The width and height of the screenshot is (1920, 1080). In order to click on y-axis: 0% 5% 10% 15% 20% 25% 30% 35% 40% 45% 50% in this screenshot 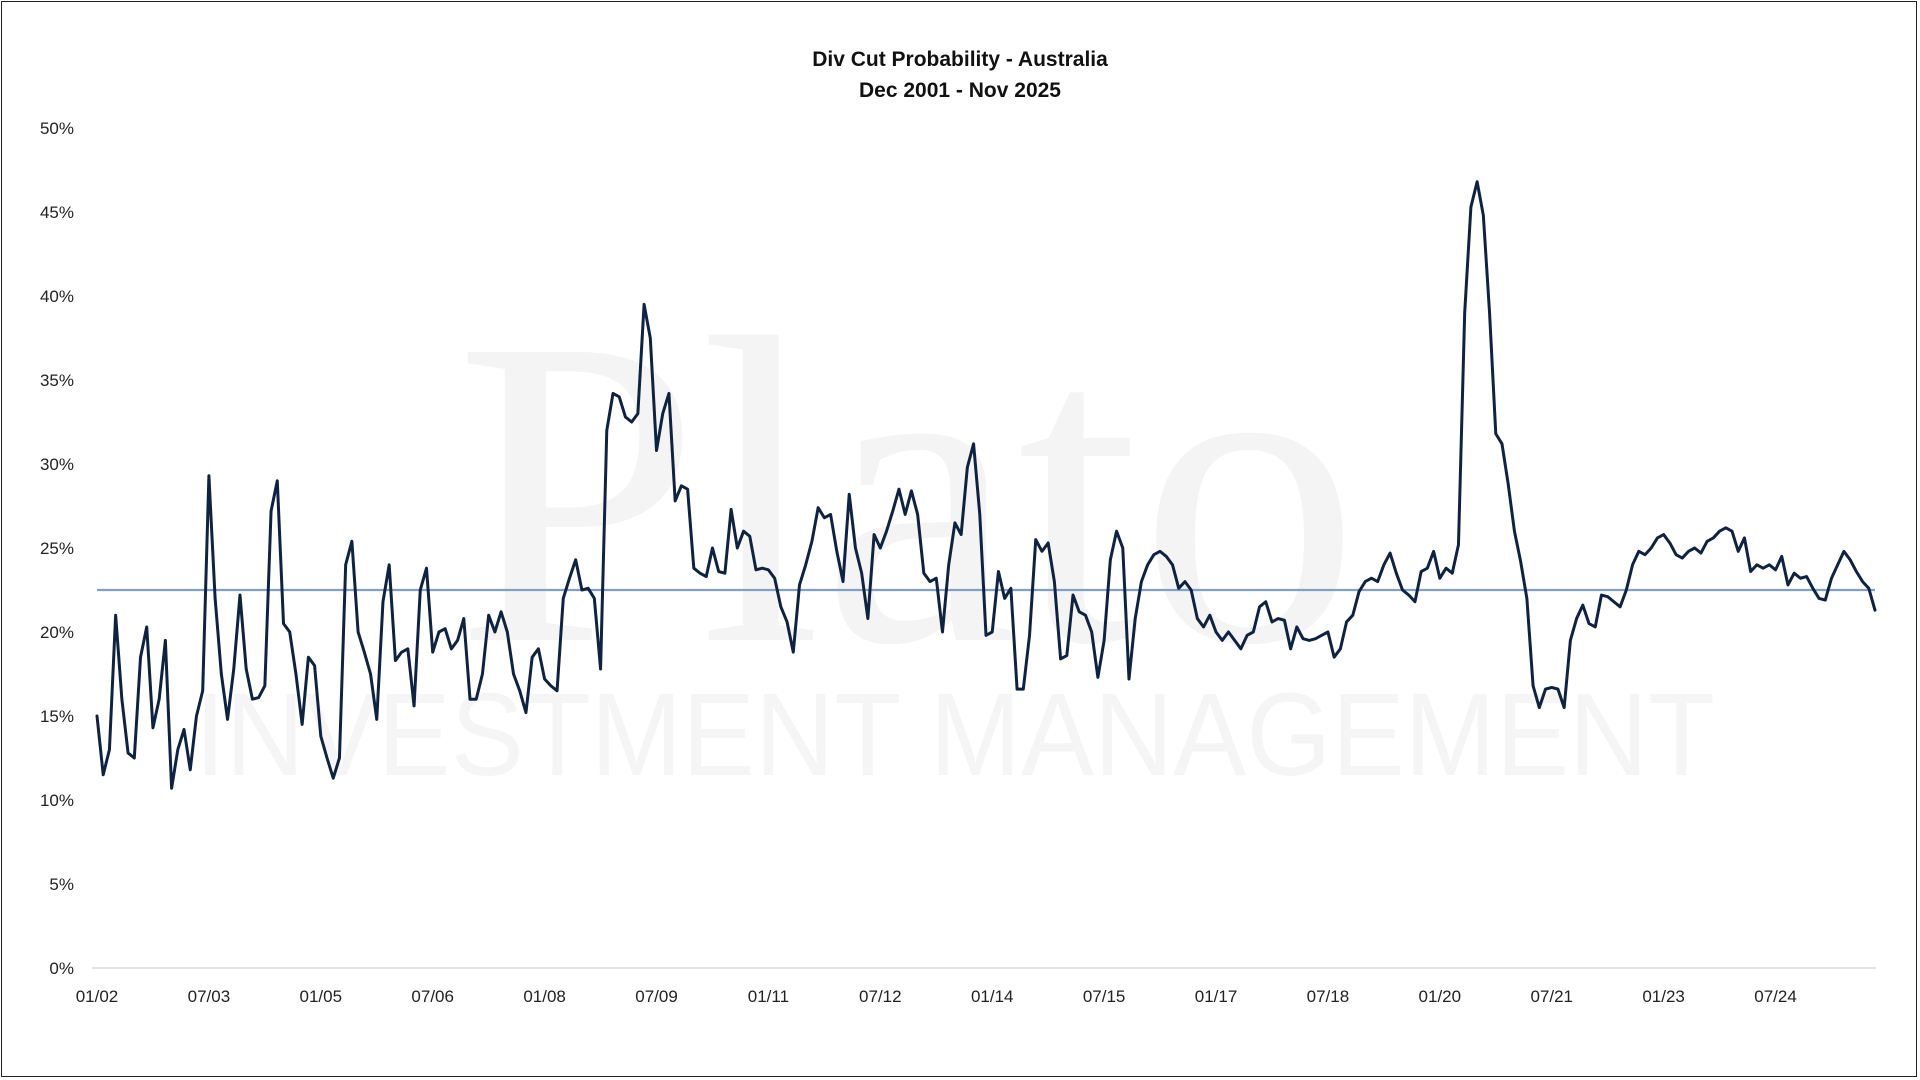, I will do `click(57, 548)`.